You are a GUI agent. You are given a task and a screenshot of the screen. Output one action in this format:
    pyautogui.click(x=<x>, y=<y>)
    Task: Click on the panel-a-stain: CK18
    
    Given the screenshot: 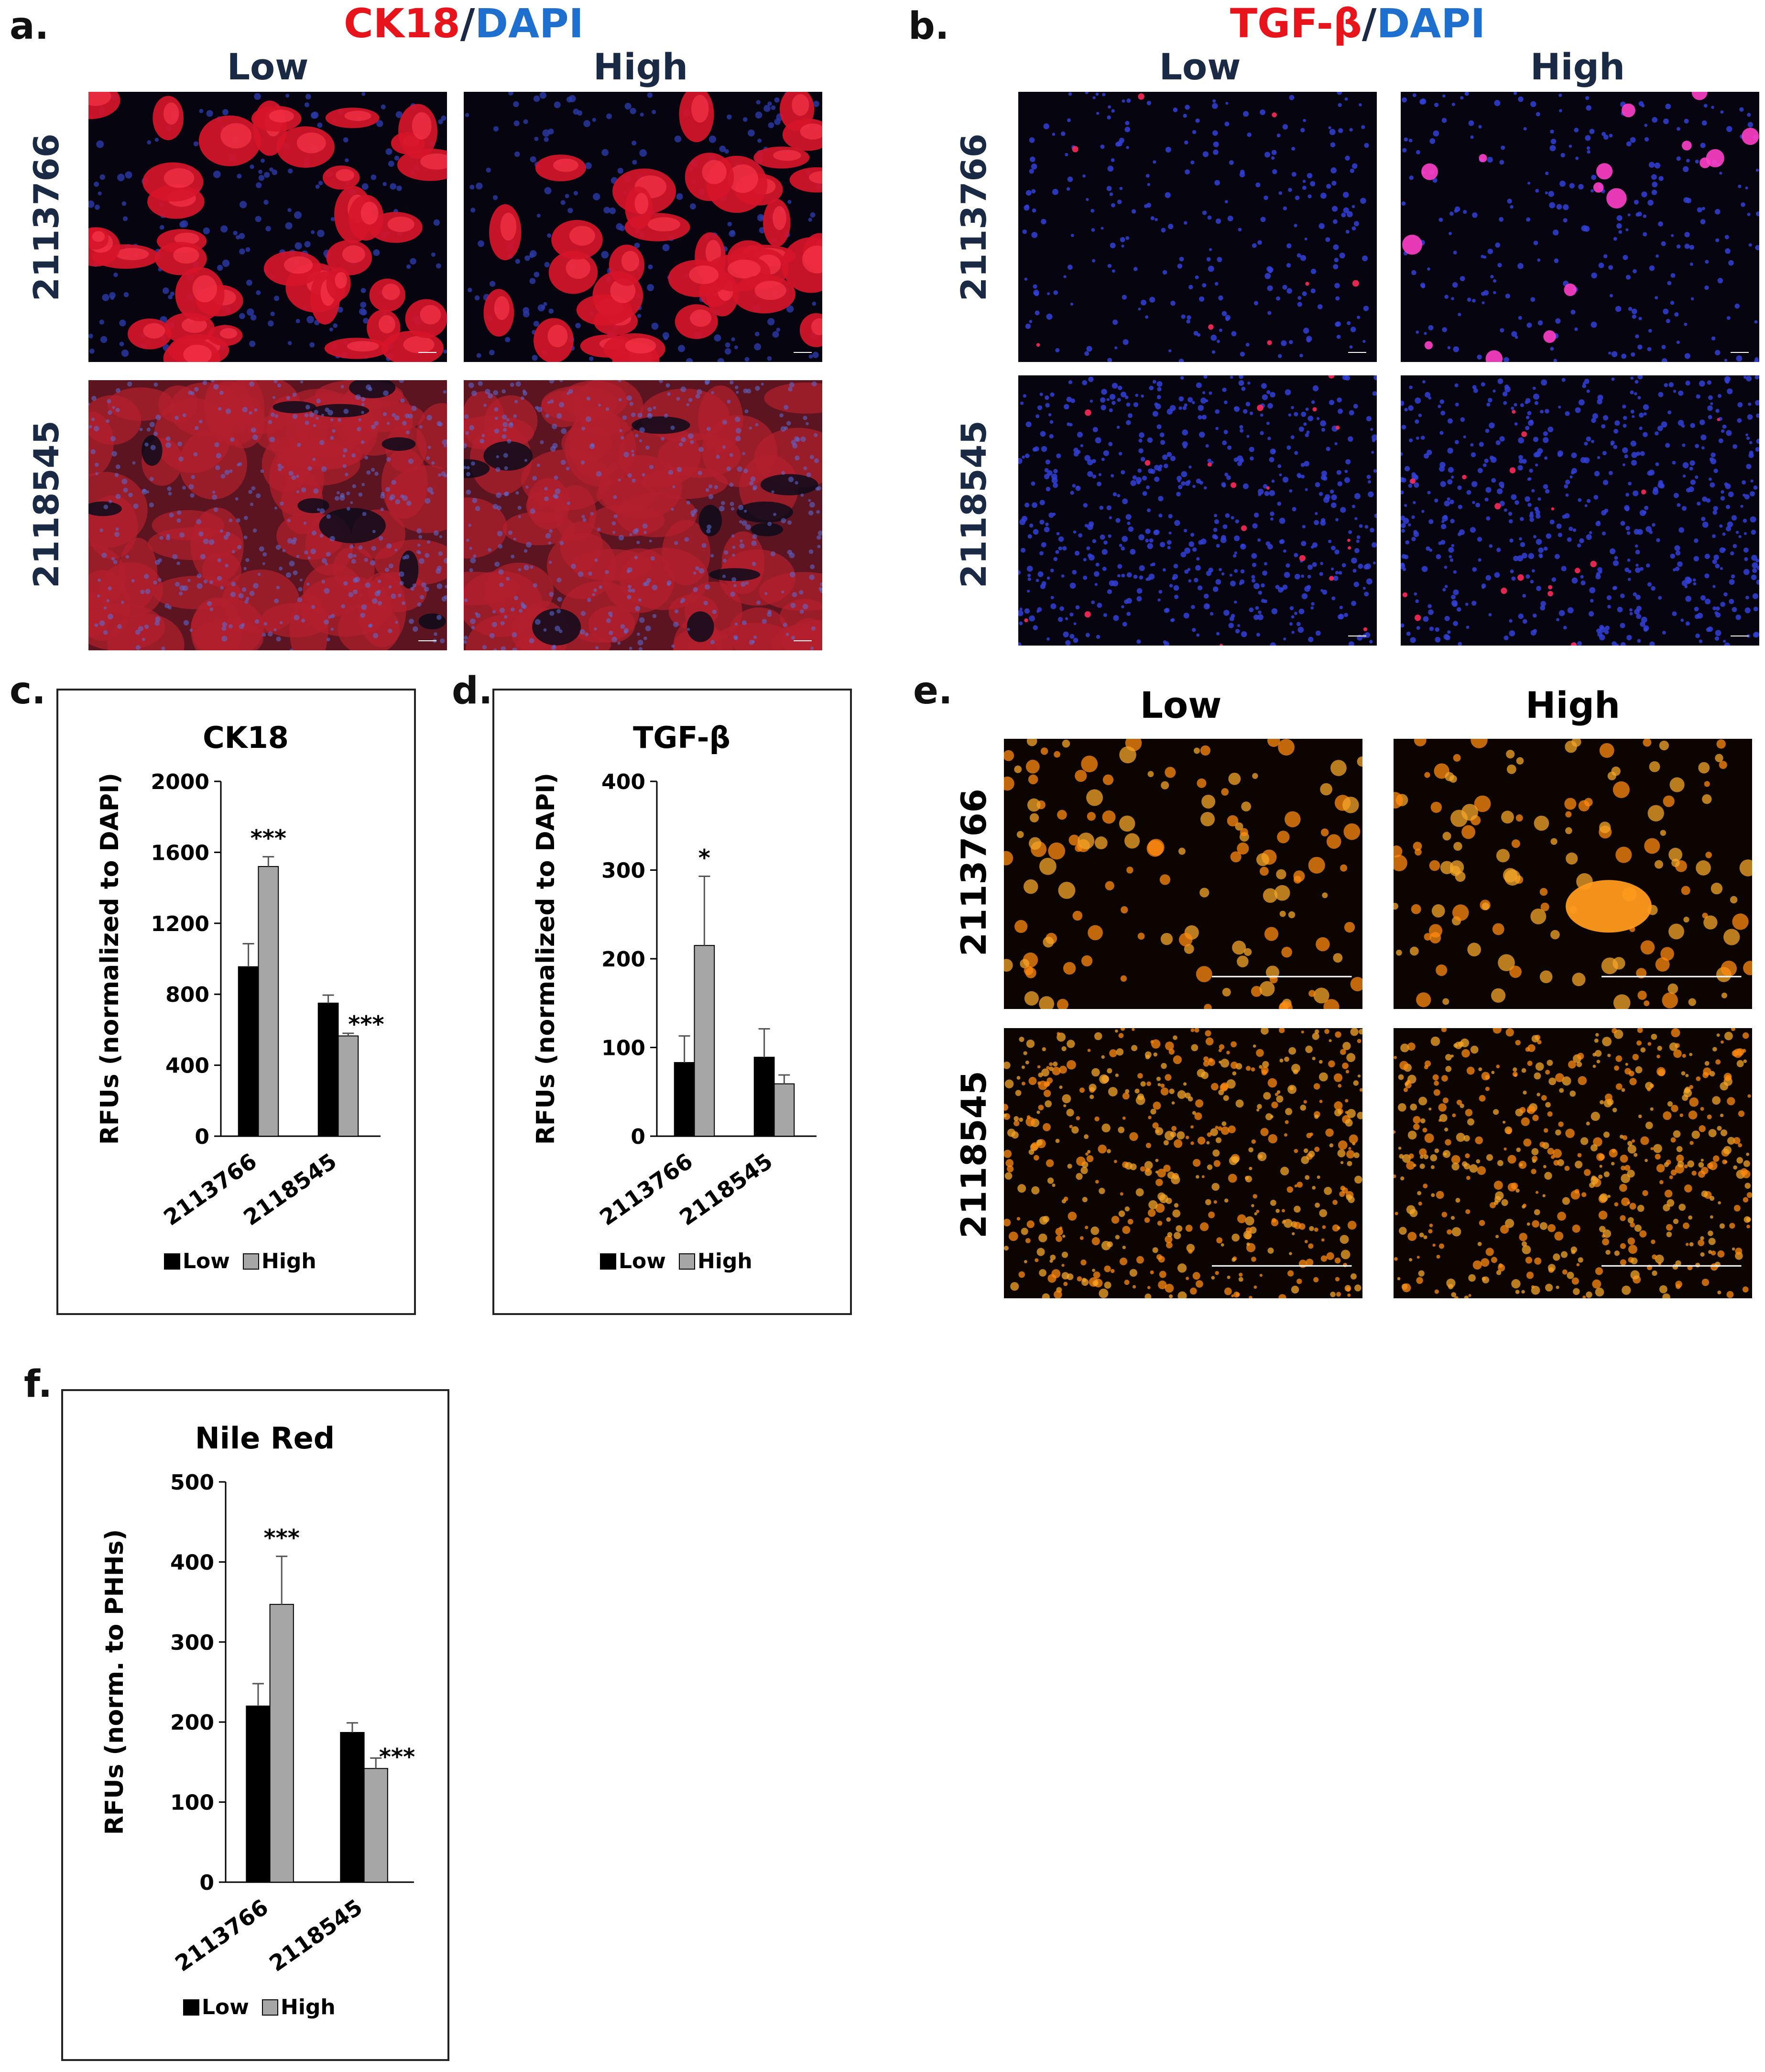 What is the action you would take?
    pyautogui.click(x=402, y=23)
    